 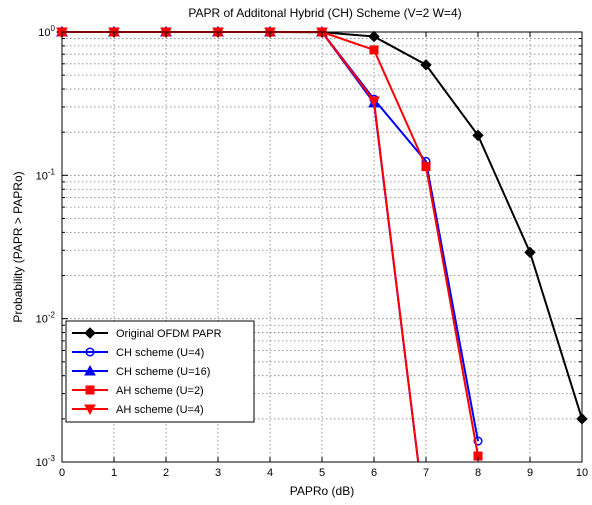 I want to click on legend-label: CH scheme (U=16), so click(x=163, y=372).